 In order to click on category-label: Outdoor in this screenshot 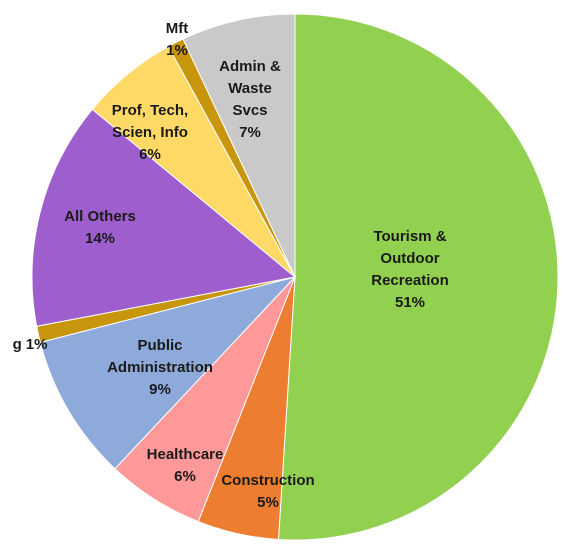, I will do `click(409, 258)`.